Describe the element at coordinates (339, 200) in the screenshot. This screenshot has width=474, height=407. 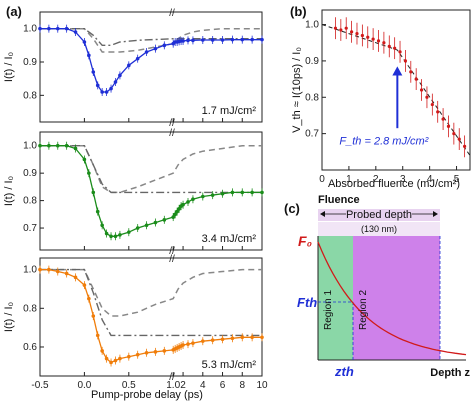
I see `fluence-title: Fluence` at that location.